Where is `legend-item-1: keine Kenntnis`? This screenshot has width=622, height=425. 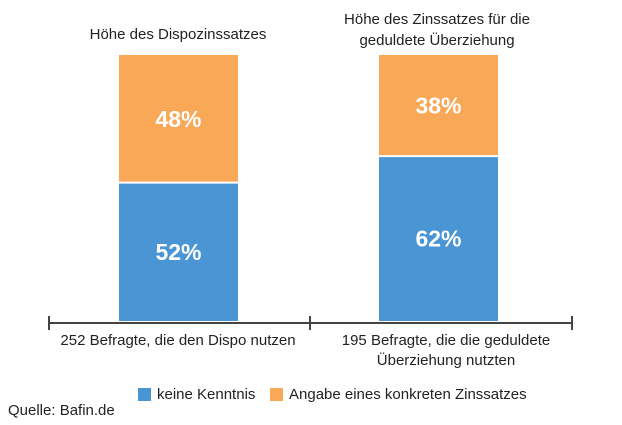 legend-item-1: keine Kenntnis is located at coordinates (196, 394).